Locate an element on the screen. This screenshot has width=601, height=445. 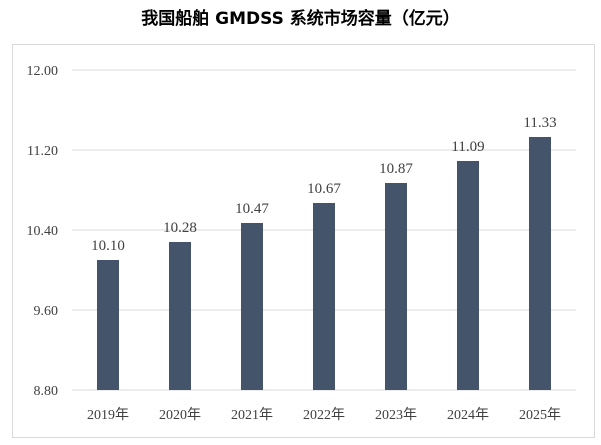
data-label: 10.87 is located at coordinates (396, 169).